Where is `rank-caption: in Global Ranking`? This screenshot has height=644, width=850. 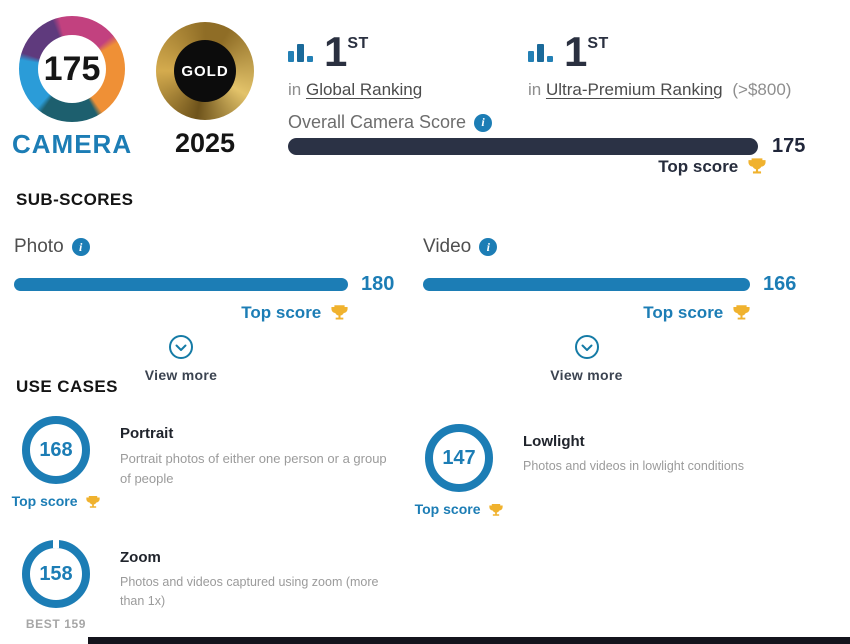
rank-caption: in Global Ranking is located at coordinates (355, 90).